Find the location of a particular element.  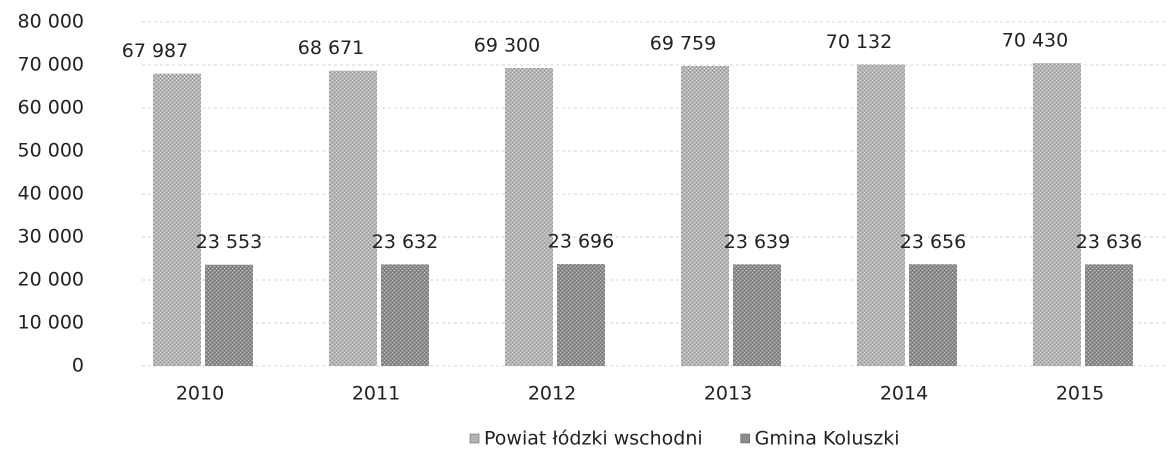

data-label: 23 553 is located at coordinates (229, 242).